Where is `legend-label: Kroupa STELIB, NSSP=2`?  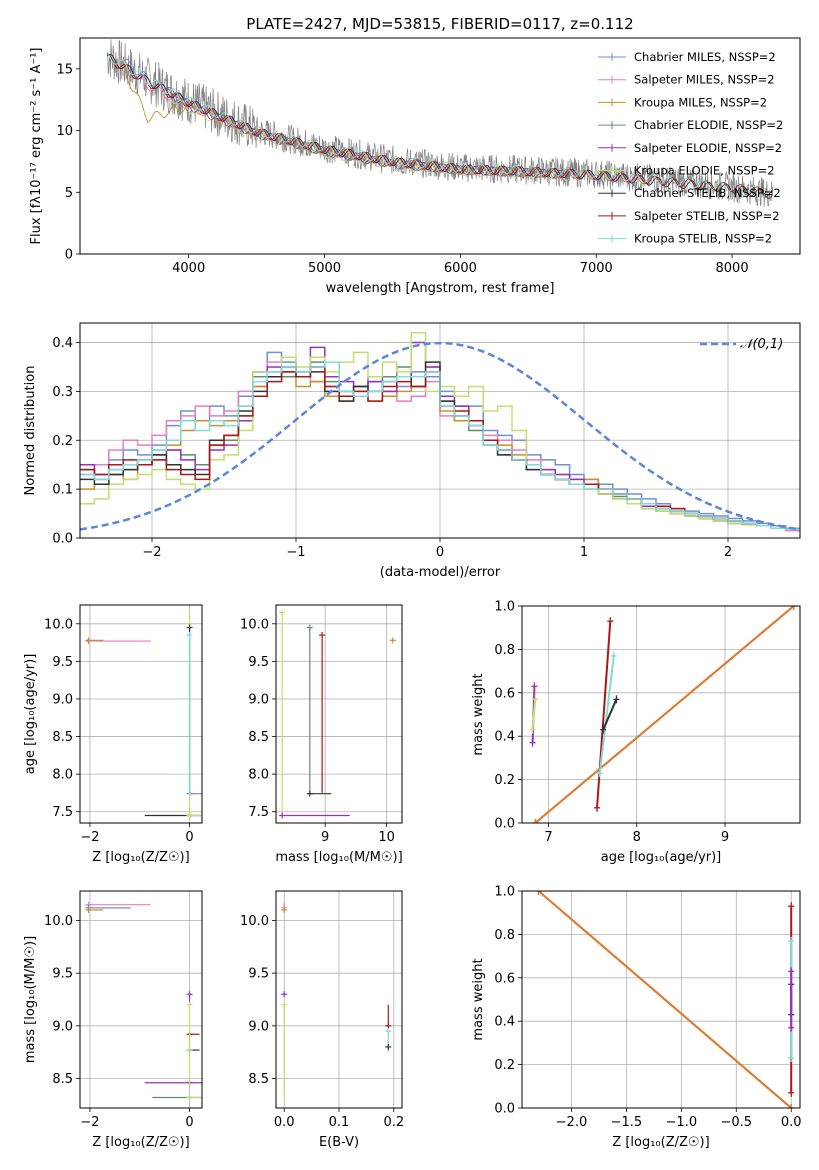
legend-label: Kroupa STELIB, NSSP=2 is located at coordinates (703, 239).